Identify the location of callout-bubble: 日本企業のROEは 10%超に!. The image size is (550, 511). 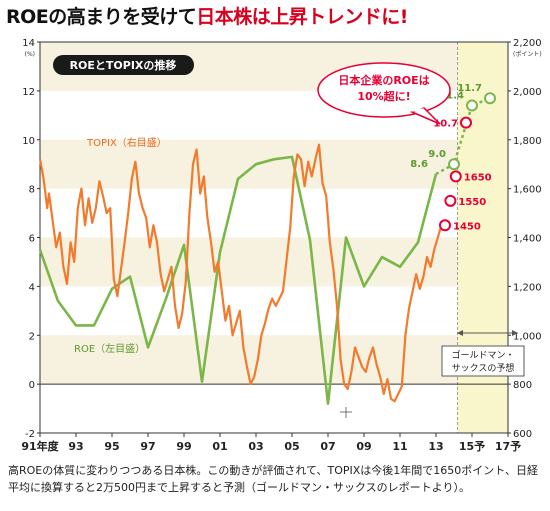
(384, 93).